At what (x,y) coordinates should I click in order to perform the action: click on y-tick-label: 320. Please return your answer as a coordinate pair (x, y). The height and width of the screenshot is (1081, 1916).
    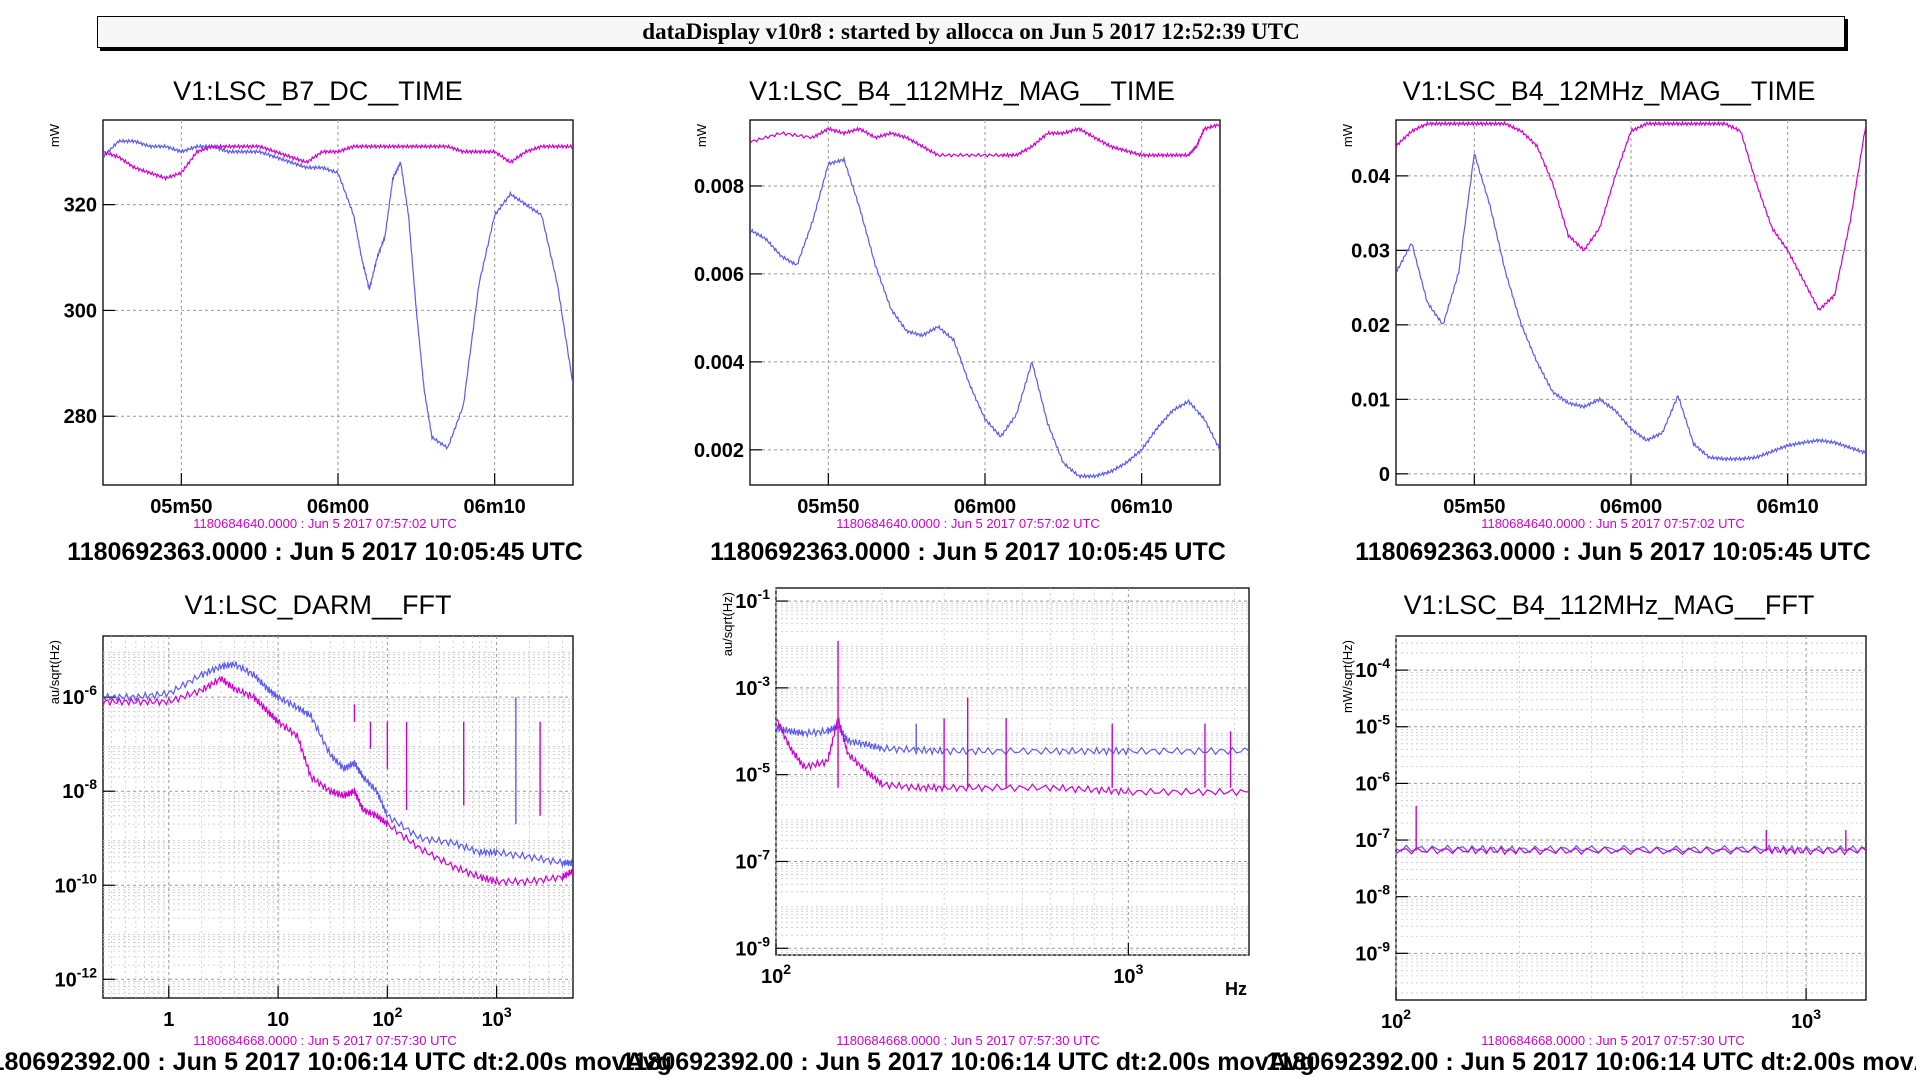
    Looking at the image, I should click on (80, 206).